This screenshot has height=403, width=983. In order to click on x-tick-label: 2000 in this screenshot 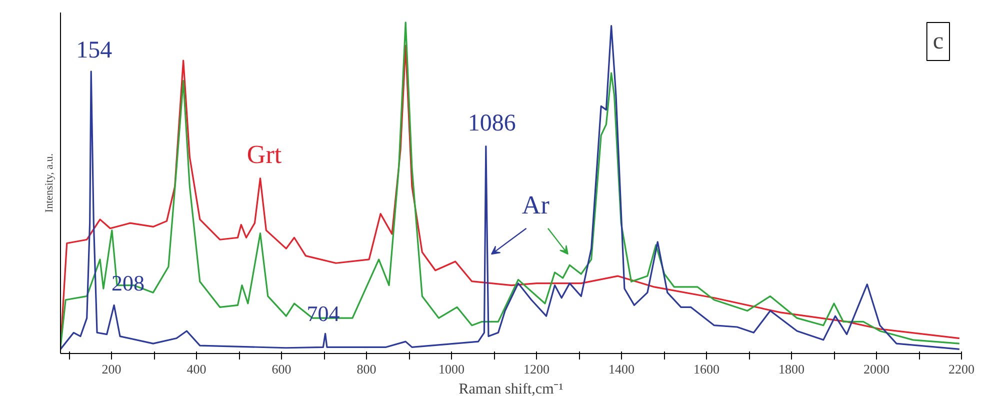, I will do `click(877, 369)`.